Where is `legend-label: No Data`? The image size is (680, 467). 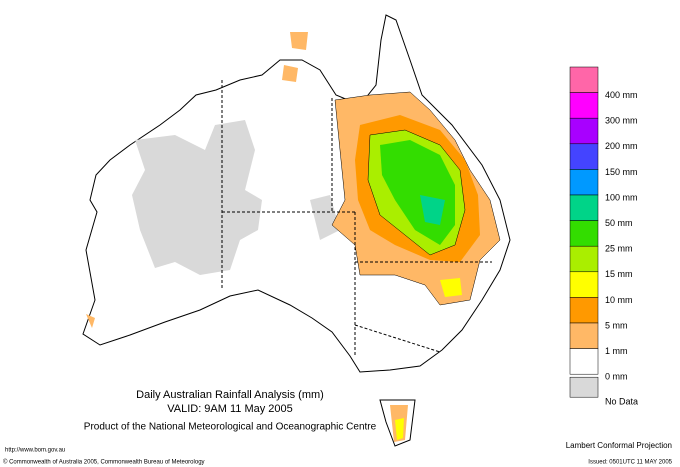 legend-label: No Data is located at coordinates (621, 402).